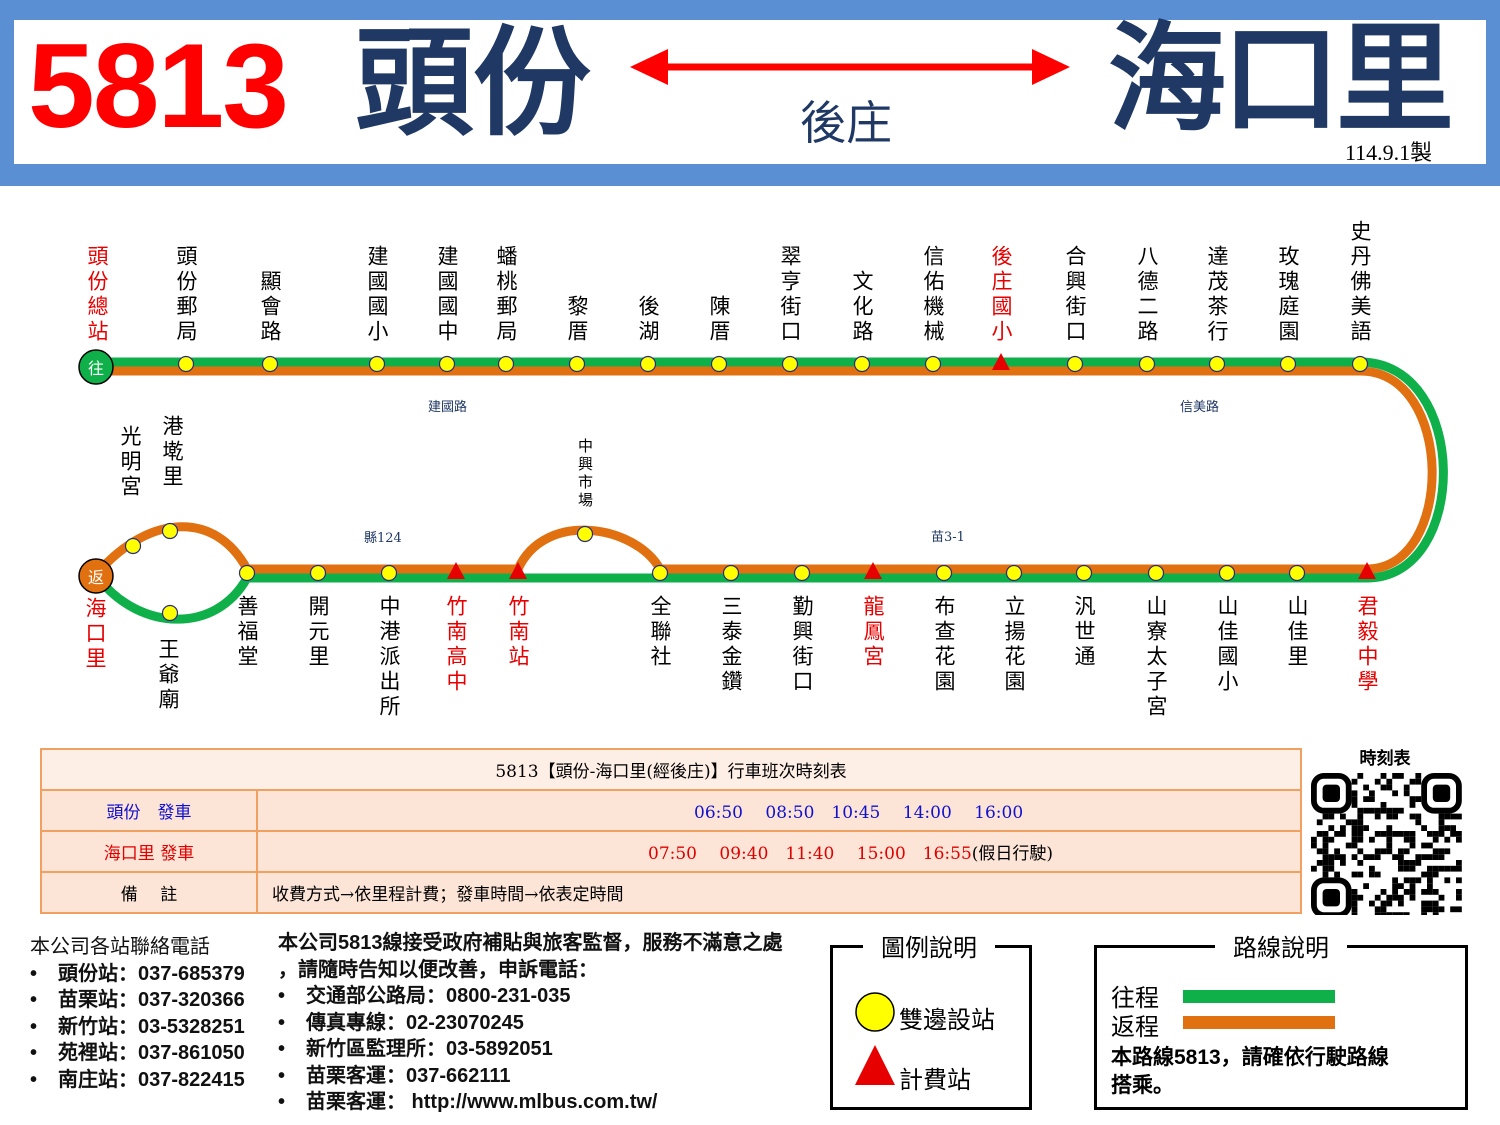 This screenshot has width=1500, height=1125. What do you see at coordinates (530, 1046) in the screenshot?
I see `contact-item: • 新竹區監理所：03-5892051` at bounding box center [530, 1046].